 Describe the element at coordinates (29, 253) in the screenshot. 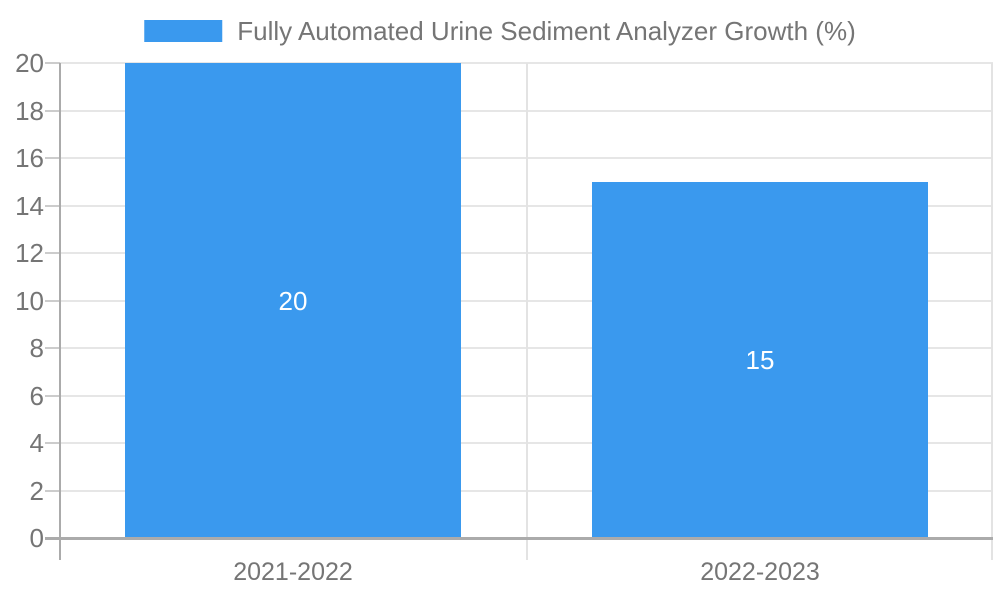

I see `ytick-label-12: 12` at that location.